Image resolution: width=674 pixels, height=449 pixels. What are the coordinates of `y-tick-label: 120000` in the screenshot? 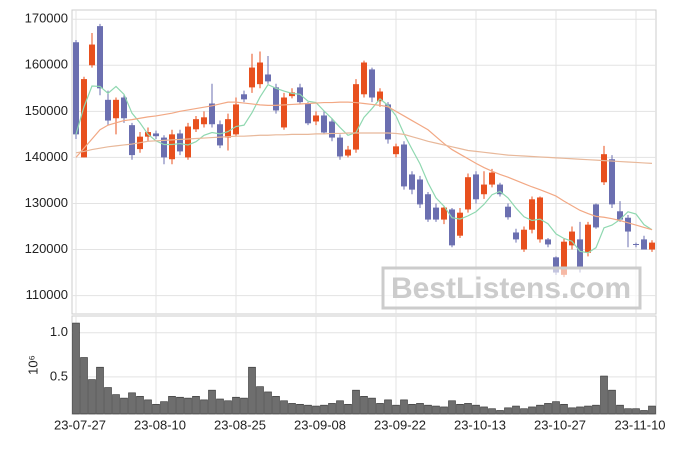 It's located at (46, 248).